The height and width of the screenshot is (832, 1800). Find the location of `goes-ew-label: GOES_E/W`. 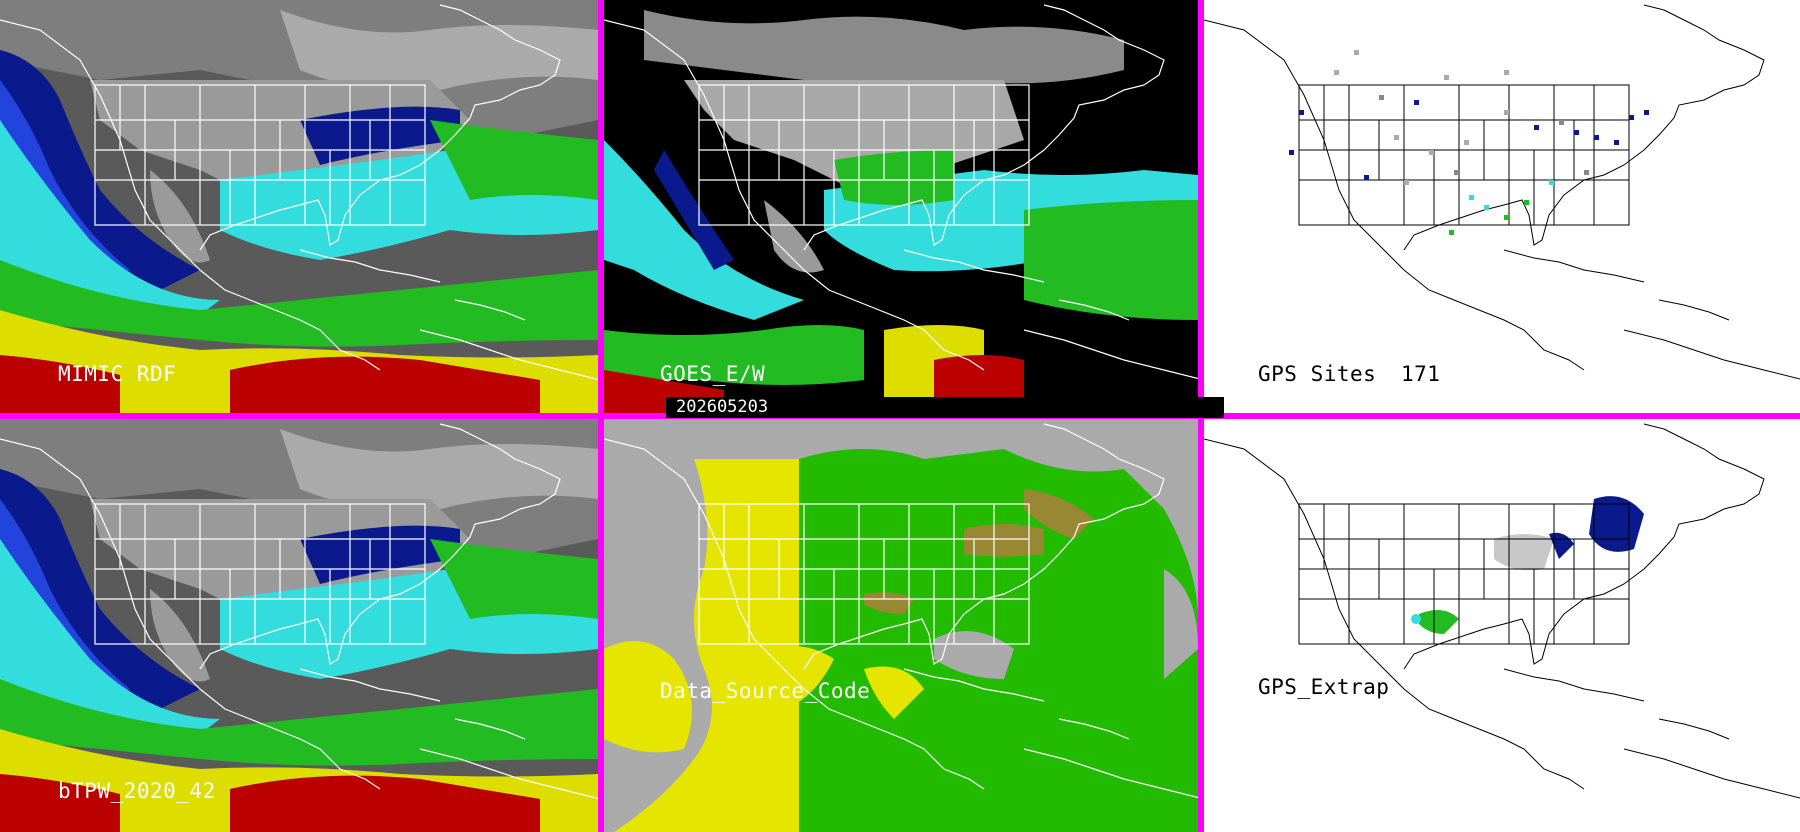

goes-ew-label: GOES_E/W is located at coordinates (713, 374).